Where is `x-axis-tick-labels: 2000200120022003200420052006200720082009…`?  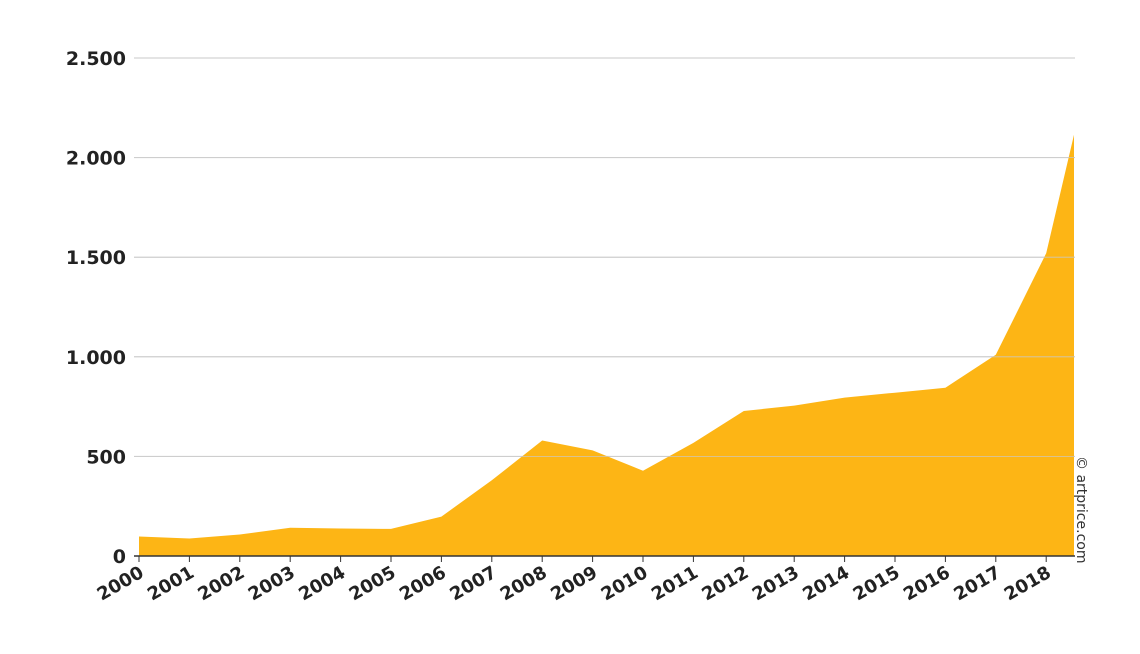
x-axis-tick-labels: 2000200120022003200420052006200720082009… is located at coordinates (574, 583).